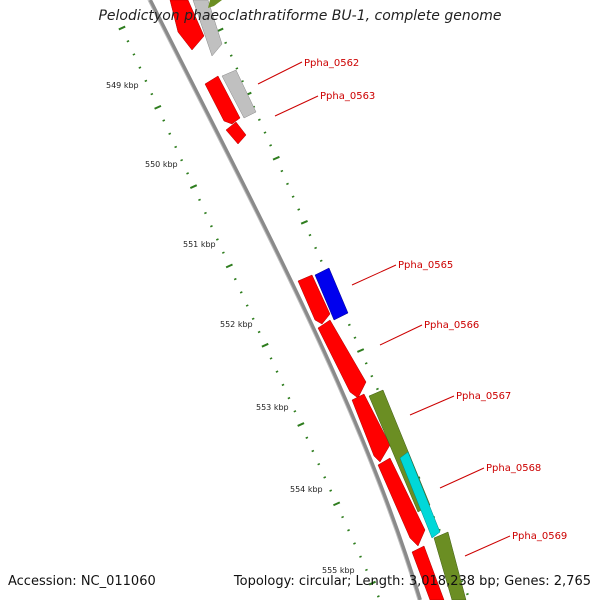  What do you see at coordinates (236, 324) in the screenshot?
I see `scale-tick-label: 552 kbp` at bounding box center [236, 324].